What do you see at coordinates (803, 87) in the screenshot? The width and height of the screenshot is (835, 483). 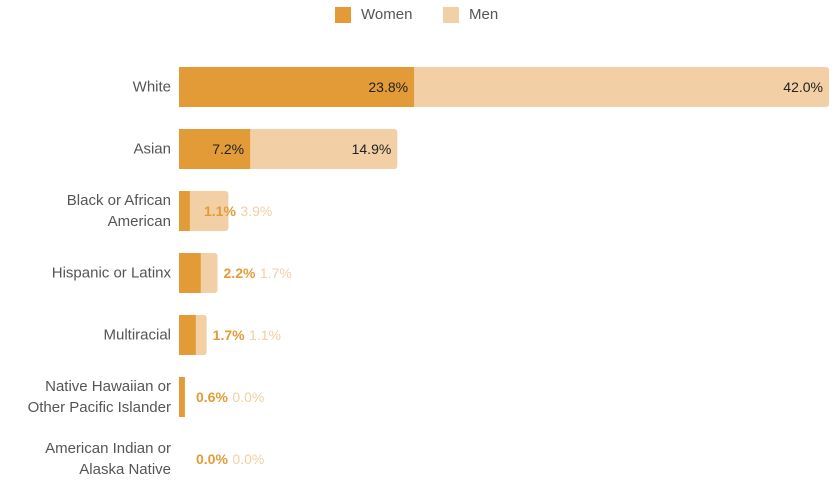 I see `data-label-men-white: 42.0%` at bounding box center [803, 87].